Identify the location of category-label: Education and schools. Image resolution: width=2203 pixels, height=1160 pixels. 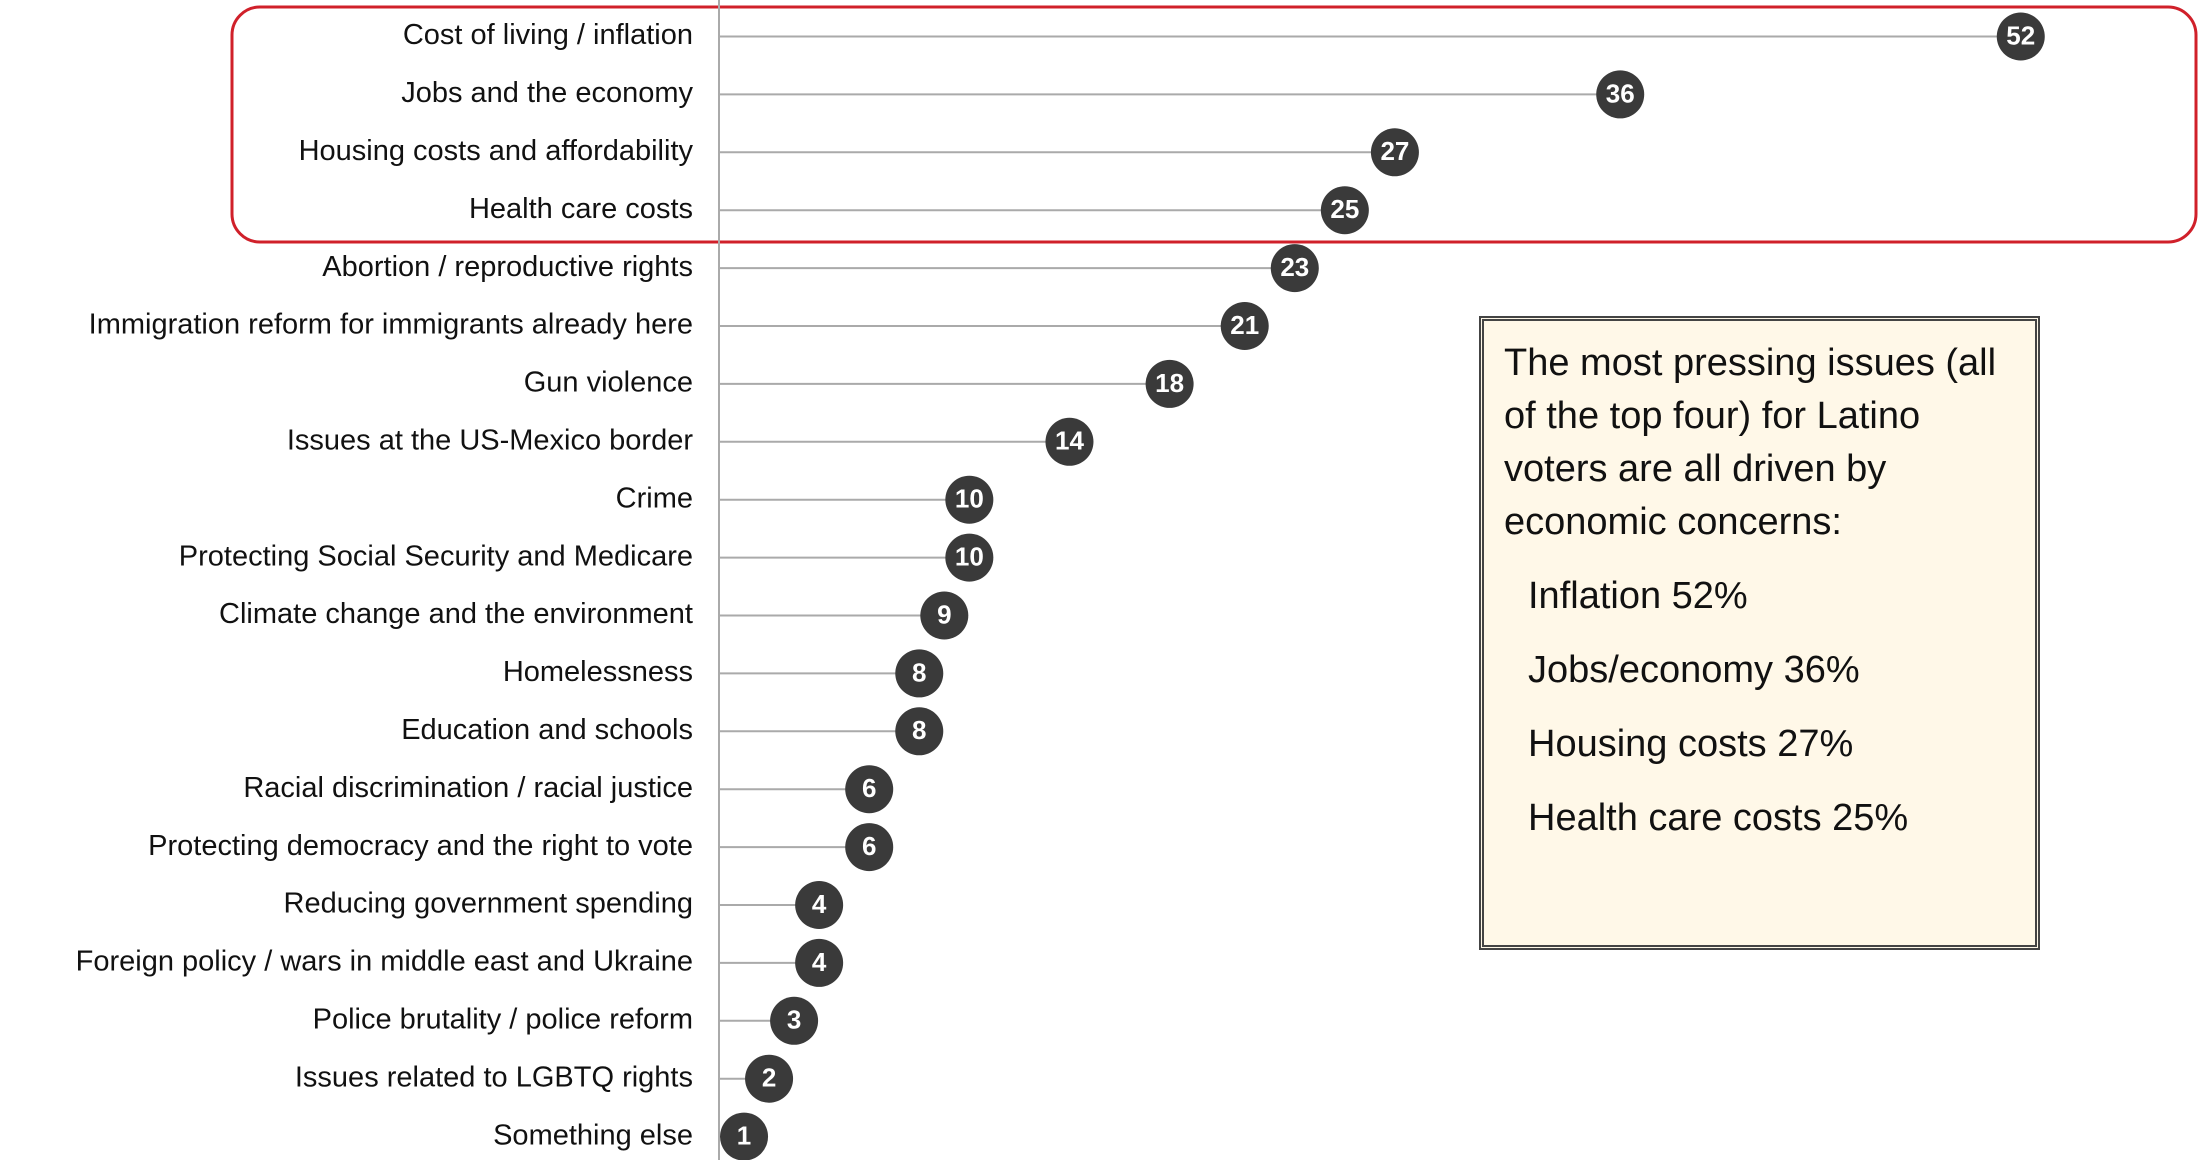
(547, 730).